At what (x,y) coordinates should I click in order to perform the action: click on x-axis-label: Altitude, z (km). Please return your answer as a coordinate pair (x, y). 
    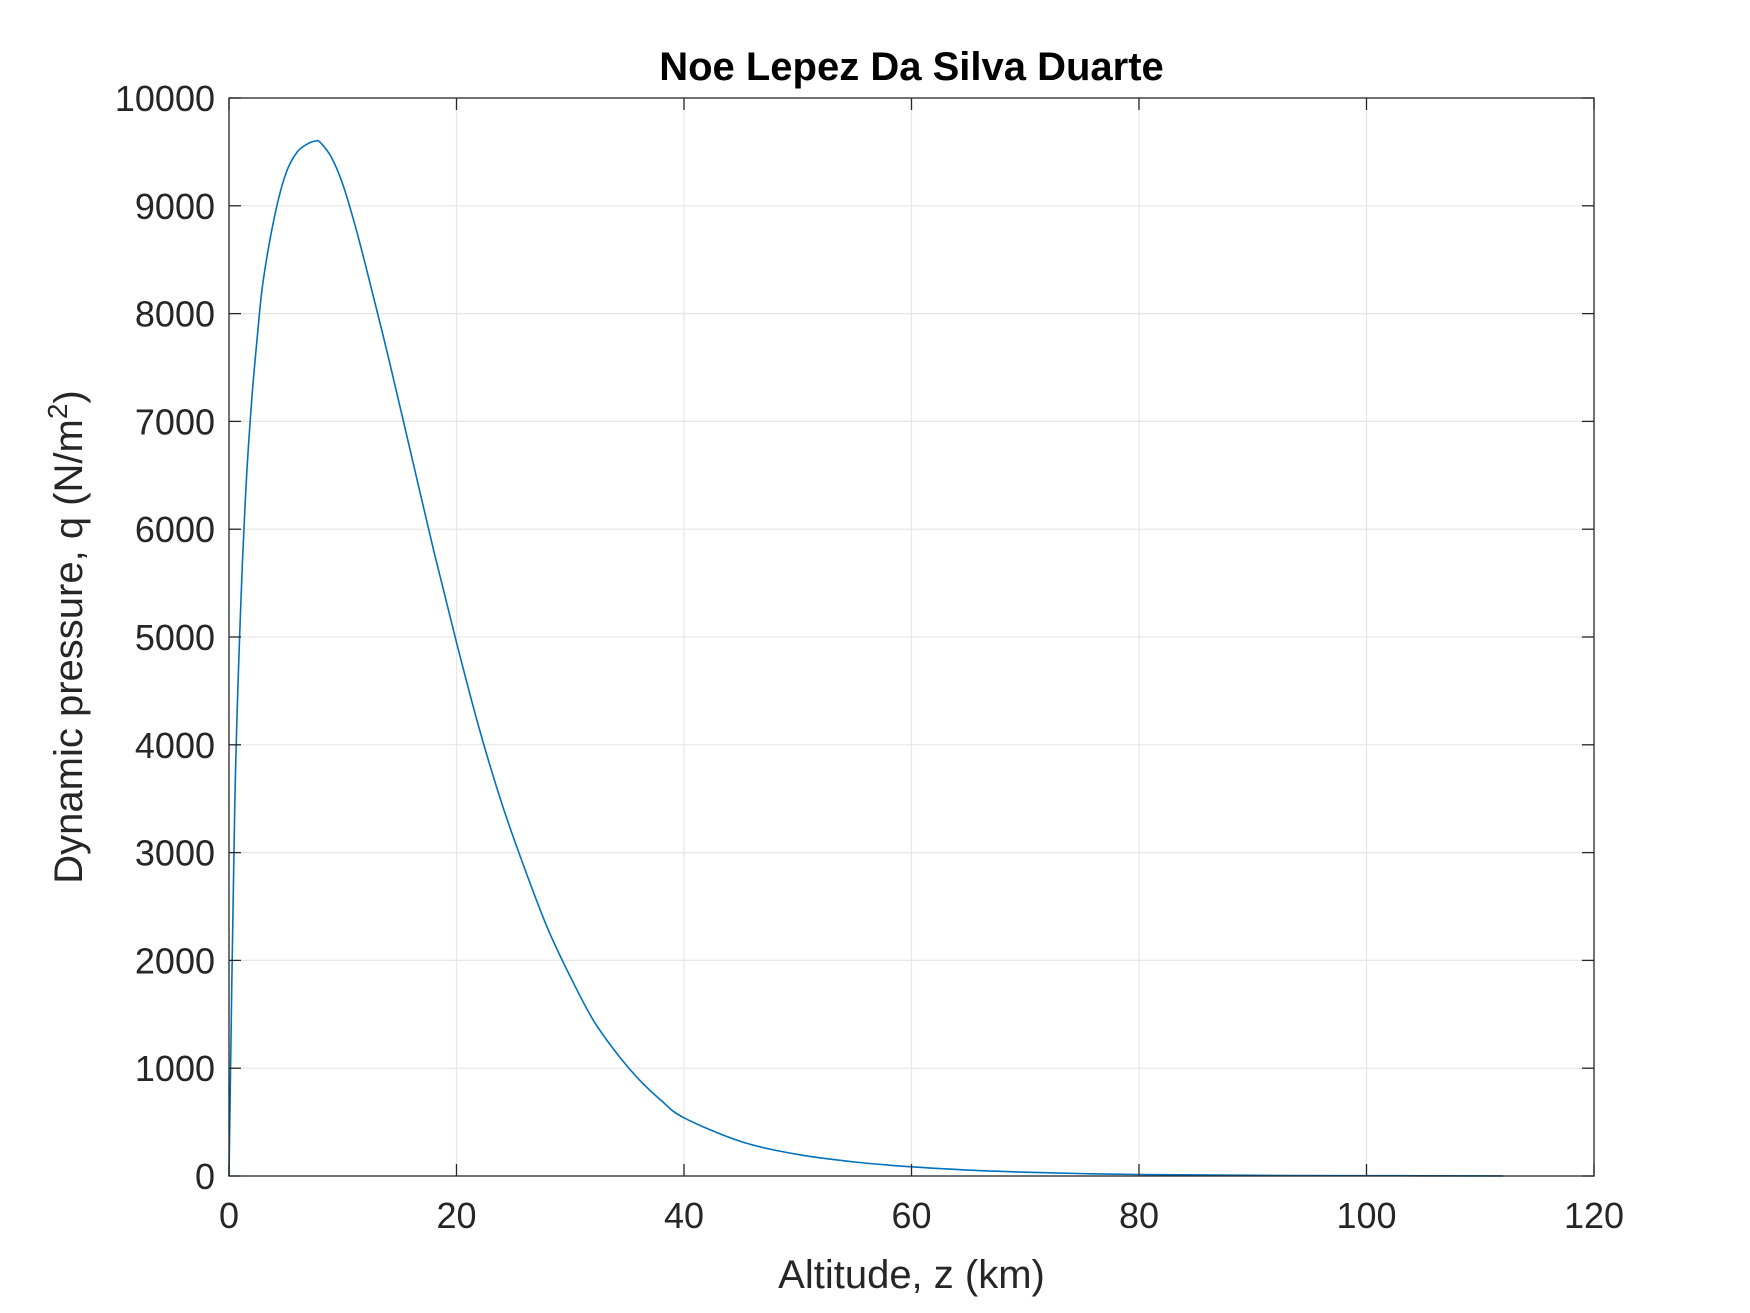
    Looking at the image, I should click on (911, 1275).